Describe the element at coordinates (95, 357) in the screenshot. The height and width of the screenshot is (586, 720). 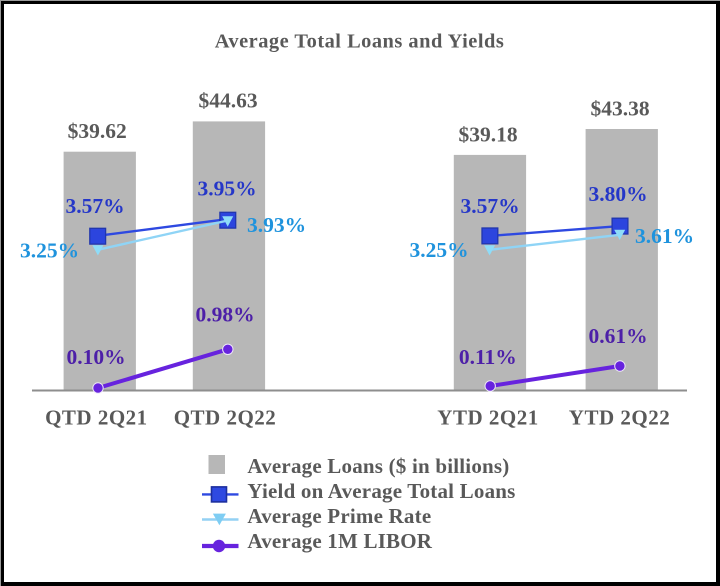
I see `svg-text: 0.10%` at that location.